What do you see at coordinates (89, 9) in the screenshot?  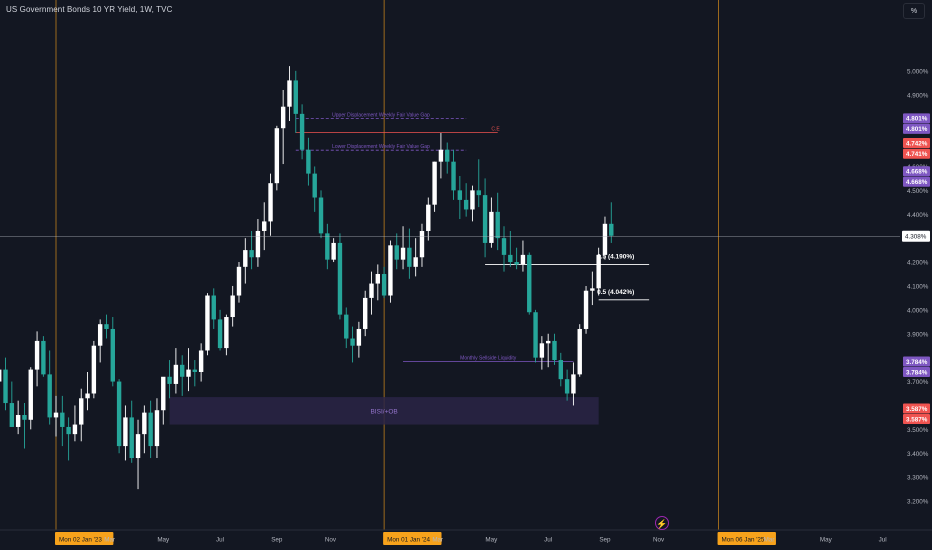 I see `chart-title: US Government Bonds 10 YR Yield, 1W, TVC` at bounding box center [89, 9].